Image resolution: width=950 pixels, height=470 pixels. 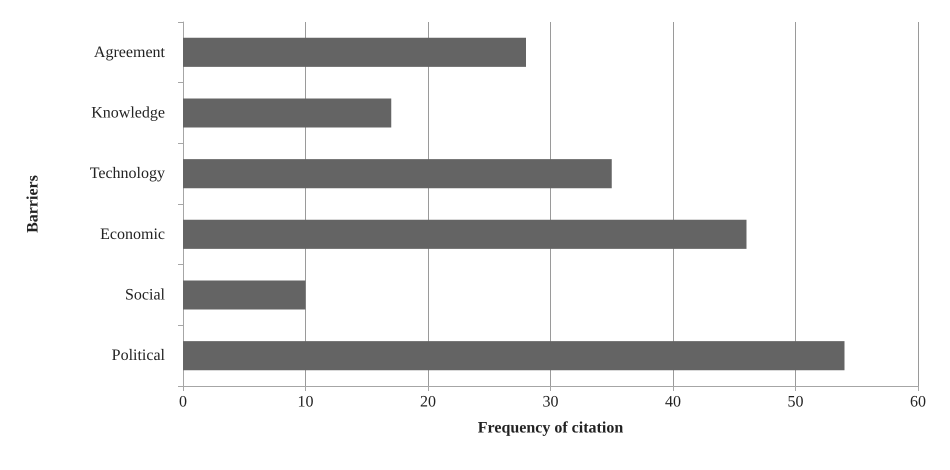 What do you see at coordinates (132, 234) in the screenshot?
I see `y-tick-label: Economic` at bounding box center [132, 234].